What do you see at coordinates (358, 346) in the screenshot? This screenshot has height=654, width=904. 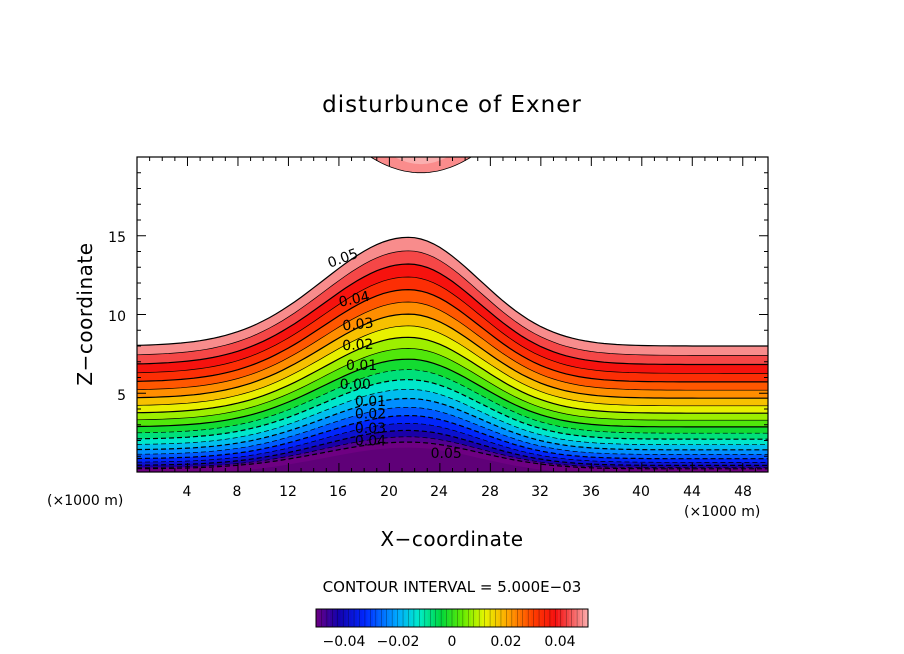 I see `contour-label-text: 0.02` at bounding box center [358, 346].